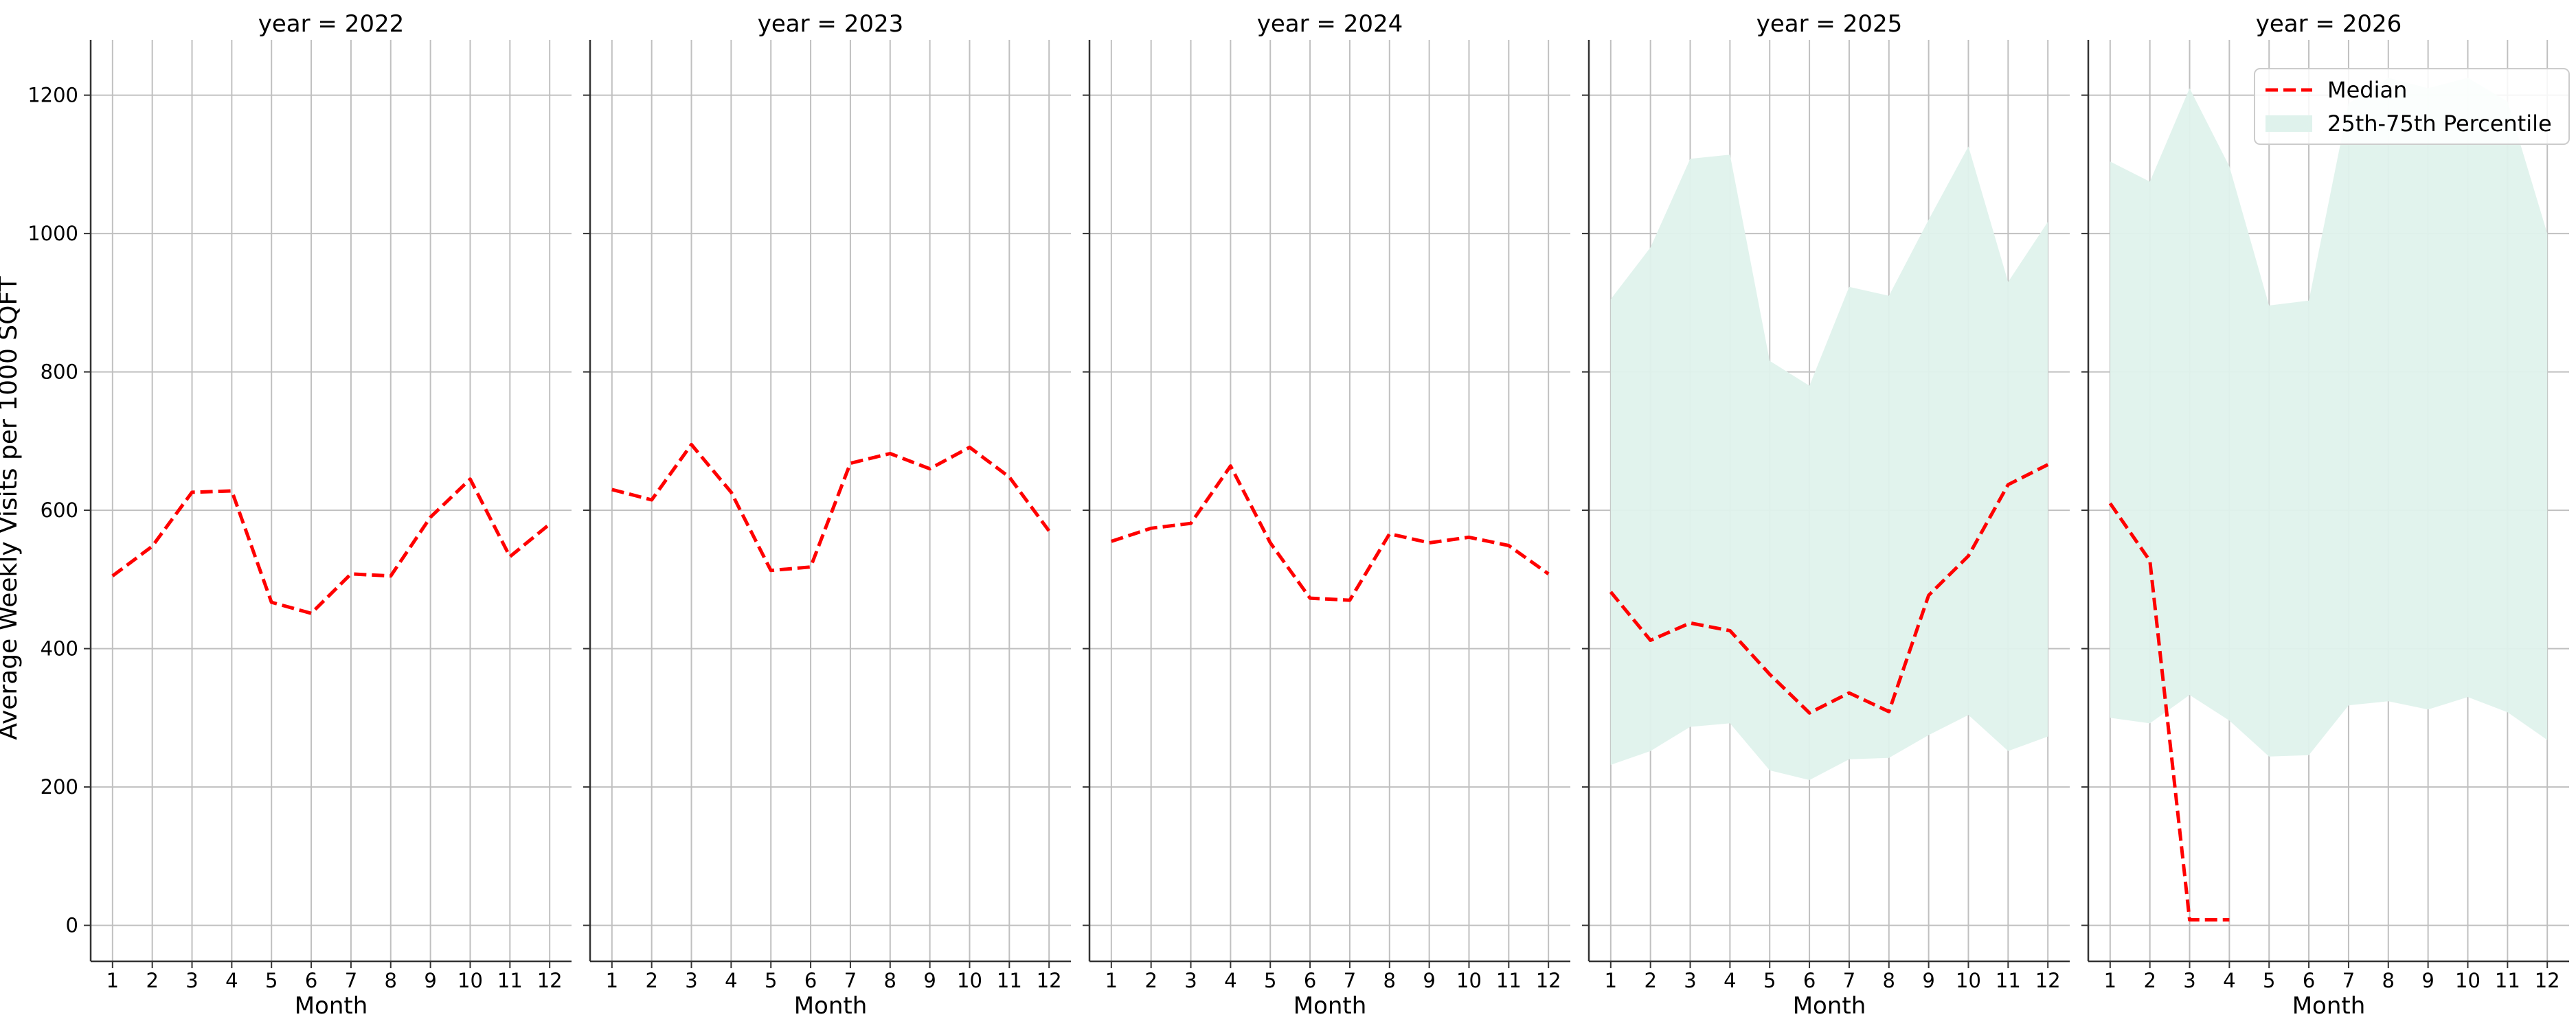 The width and height of the screenshot is (2576, 1030). Describe the element at coordinates (59, 649) in the screenshot. I see `y-tick-label: 400` at that location.